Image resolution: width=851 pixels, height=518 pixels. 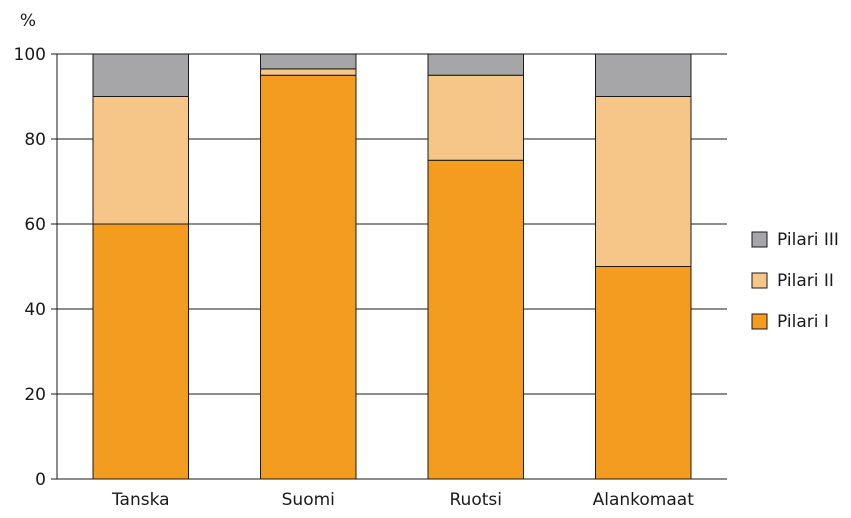 What do you see at coordinates (35, 140) in the screenshot?
I see `y-tick-label: 80` at bounding box center [35, 140].